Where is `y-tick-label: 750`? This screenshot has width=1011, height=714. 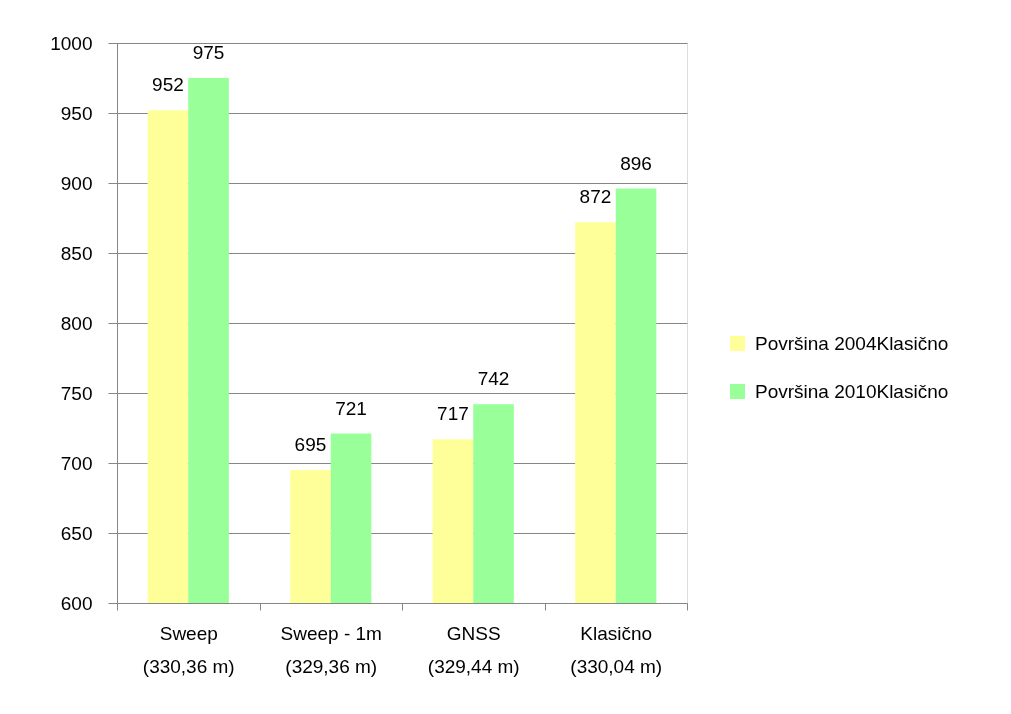
y-tick-label: 750 is located at coordinates (76, 393).